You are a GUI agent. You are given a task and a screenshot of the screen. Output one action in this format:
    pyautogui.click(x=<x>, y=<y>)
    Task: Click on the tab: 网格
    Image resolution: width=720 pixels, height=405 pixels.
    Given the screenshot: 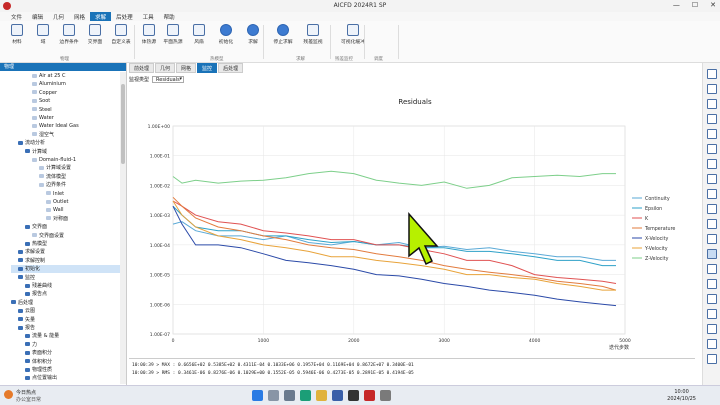 What is the action you would take?
    pyautogui.click(x=186, y=68)
    